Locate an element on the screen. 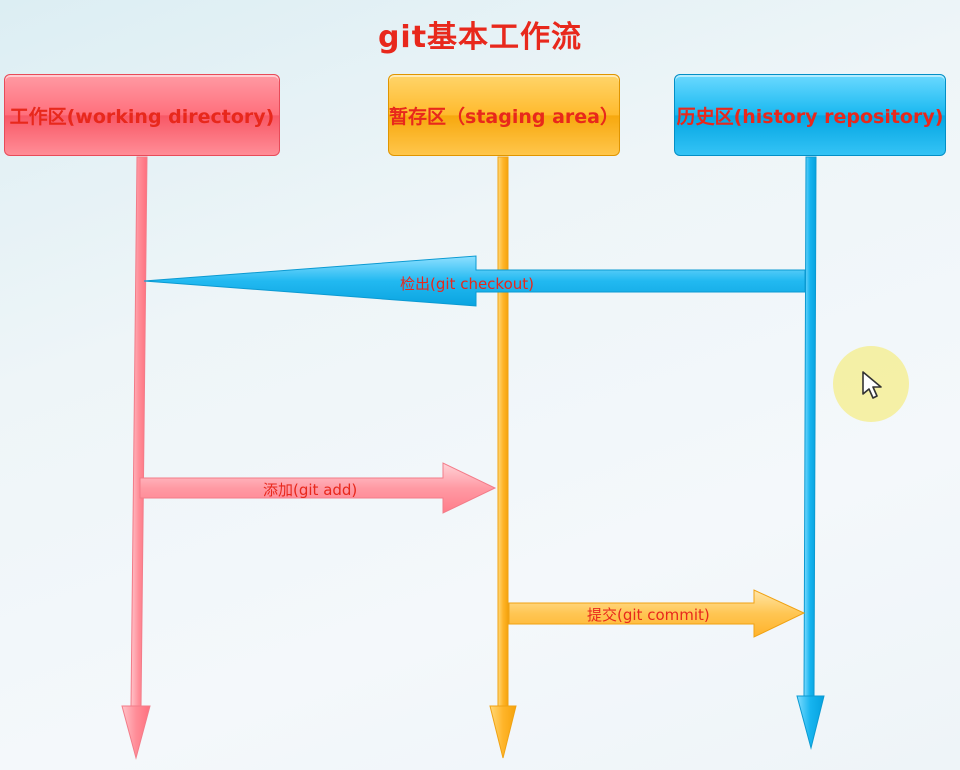 This screenshot has height=770, width=960. commit-label: 提交(git commit) is located at coordinates (648, 615).